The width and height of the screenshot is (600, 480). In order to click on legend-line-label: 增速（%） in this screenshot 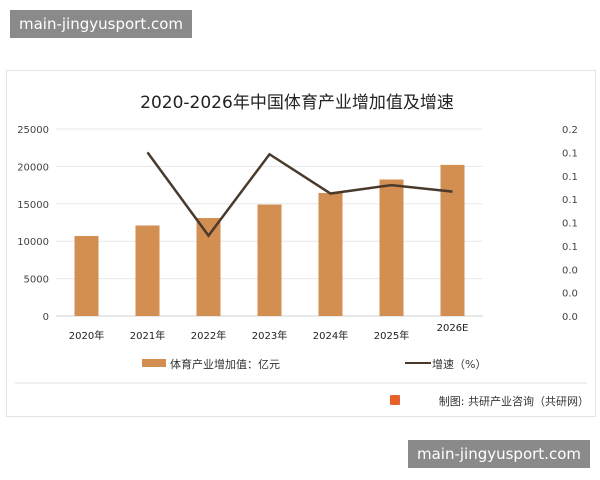, I will do `click(459, 364)`.